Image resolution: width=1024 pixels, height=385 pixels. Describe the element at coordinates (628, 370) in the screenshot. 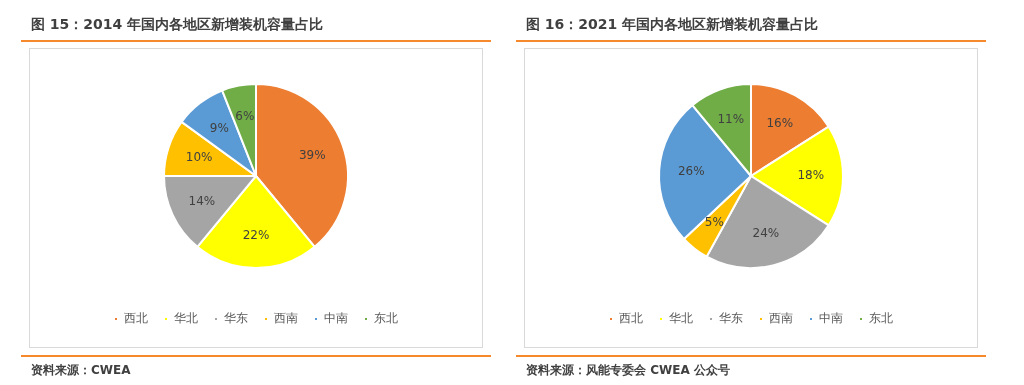

I see `text: 资料来源：风能专委会 CWEA 公众号` at that location.